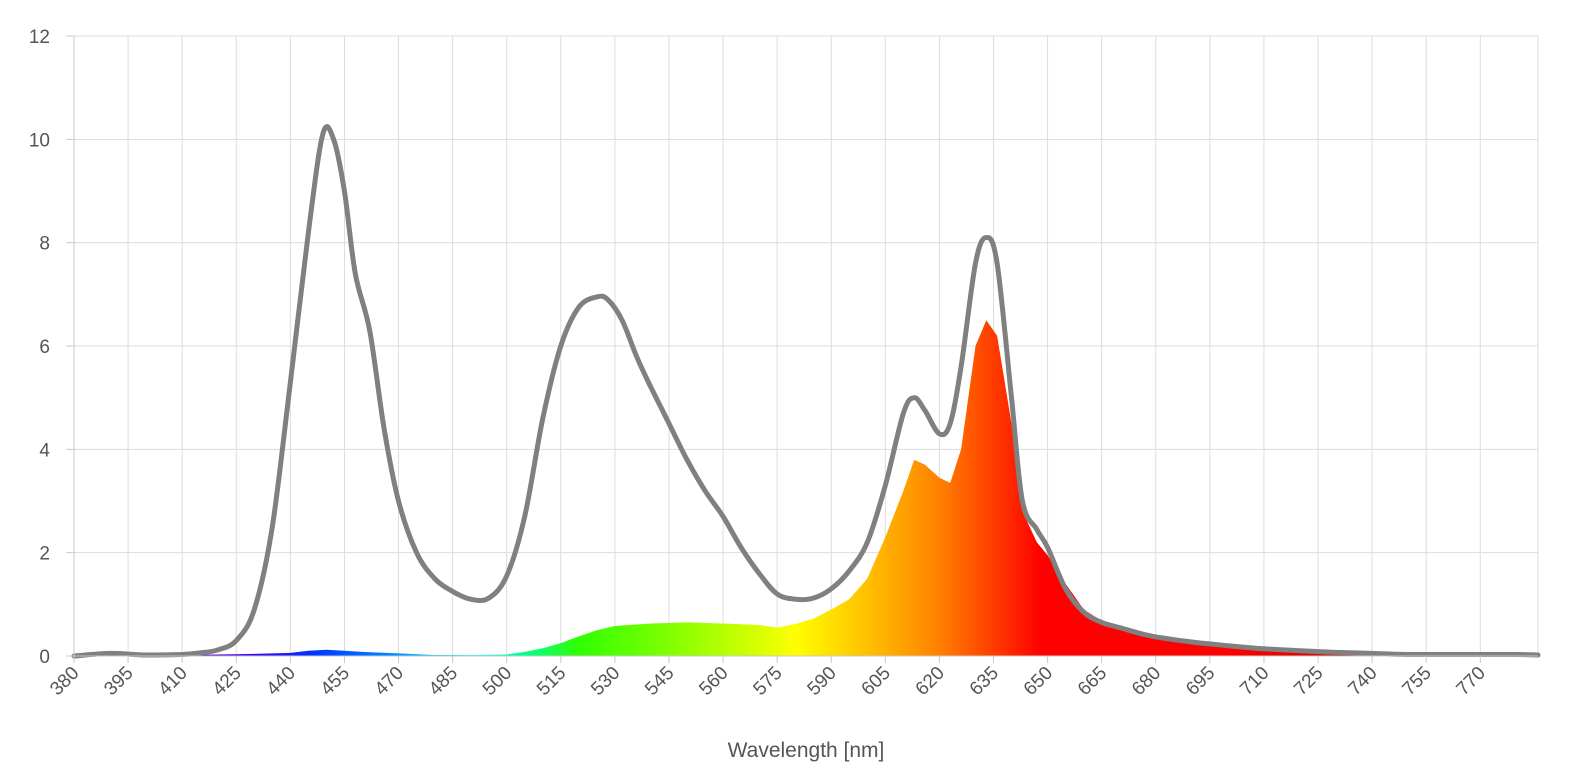 This screenshot has width=1594, height=784. I want to click on x-tick-label: 740, so click(1362, 681).